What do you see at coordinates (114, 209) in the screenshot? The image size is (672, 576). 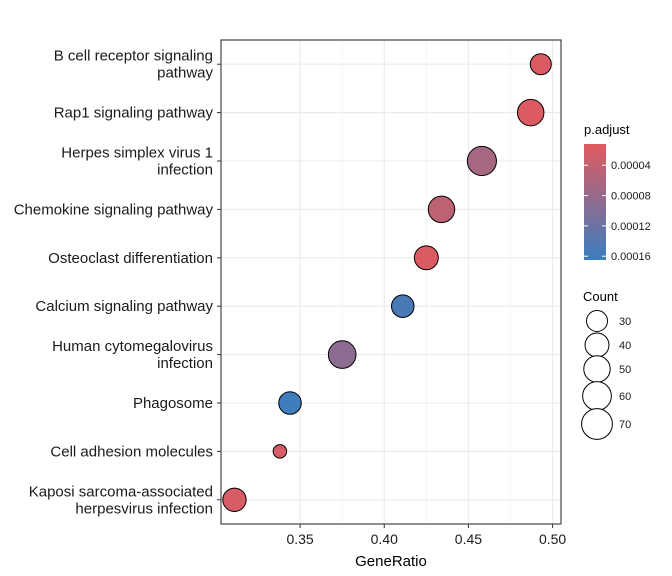 I see `y-tick-label: Chemokine signaling pathway` at bounding box center [114, 209].